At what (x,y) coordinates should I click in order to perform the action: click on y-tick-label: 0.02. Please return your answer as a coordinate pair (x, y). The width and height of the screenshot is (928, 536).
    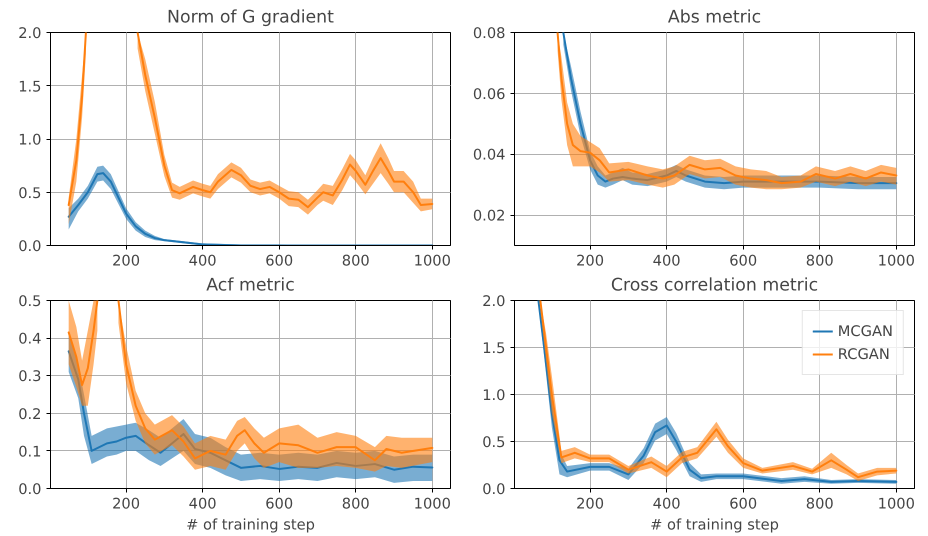
    Looking at the image, I should click on (489, 216).